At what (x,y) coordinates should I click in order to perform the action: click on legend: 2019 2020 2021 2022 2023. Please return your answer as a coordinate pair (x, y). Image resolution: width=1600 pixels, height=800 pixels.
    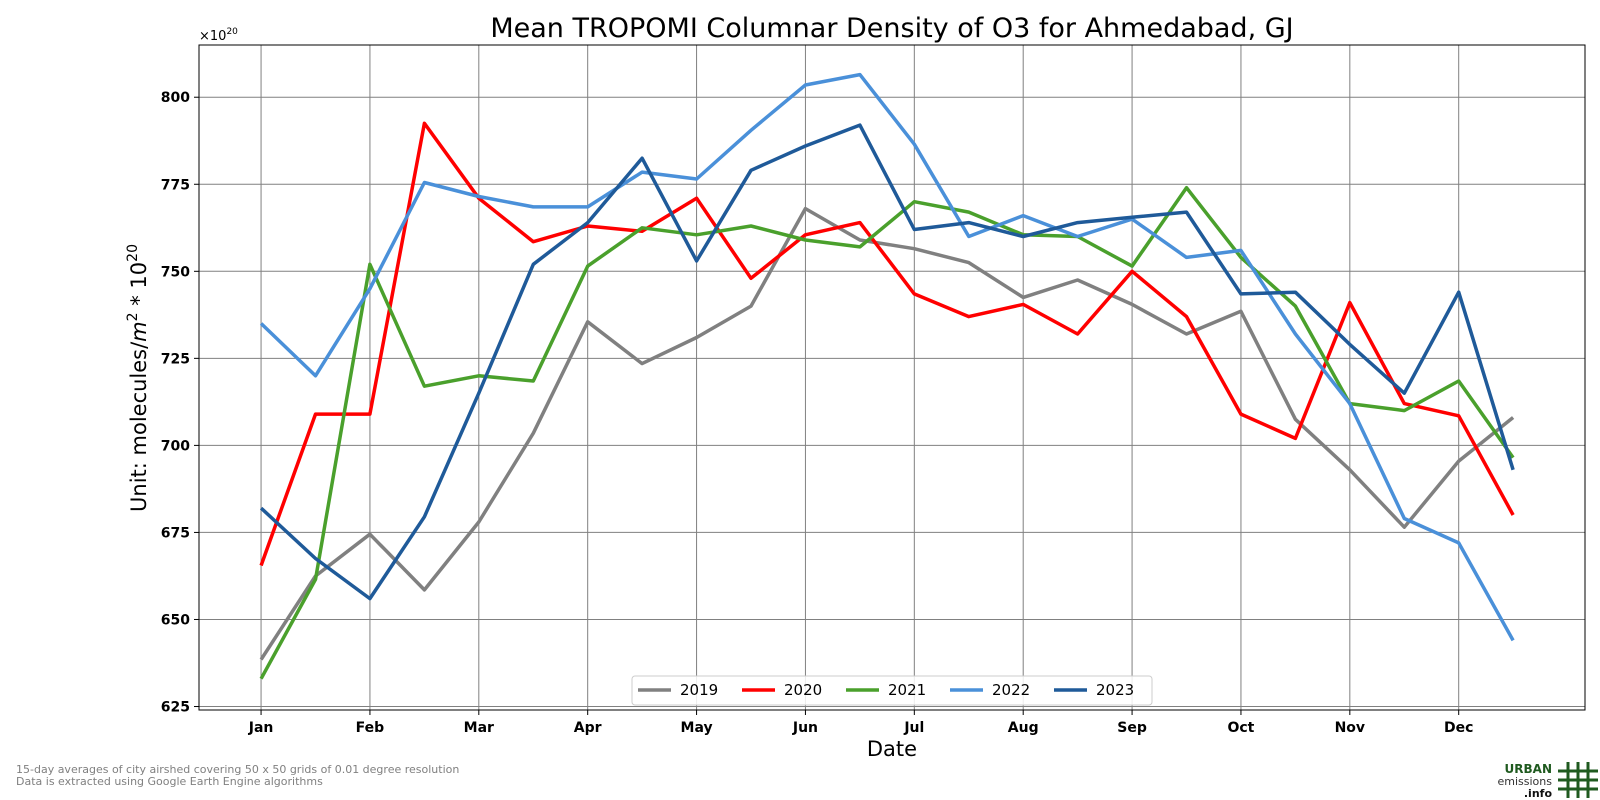
    Looking at the image, I should click on (892, 690).